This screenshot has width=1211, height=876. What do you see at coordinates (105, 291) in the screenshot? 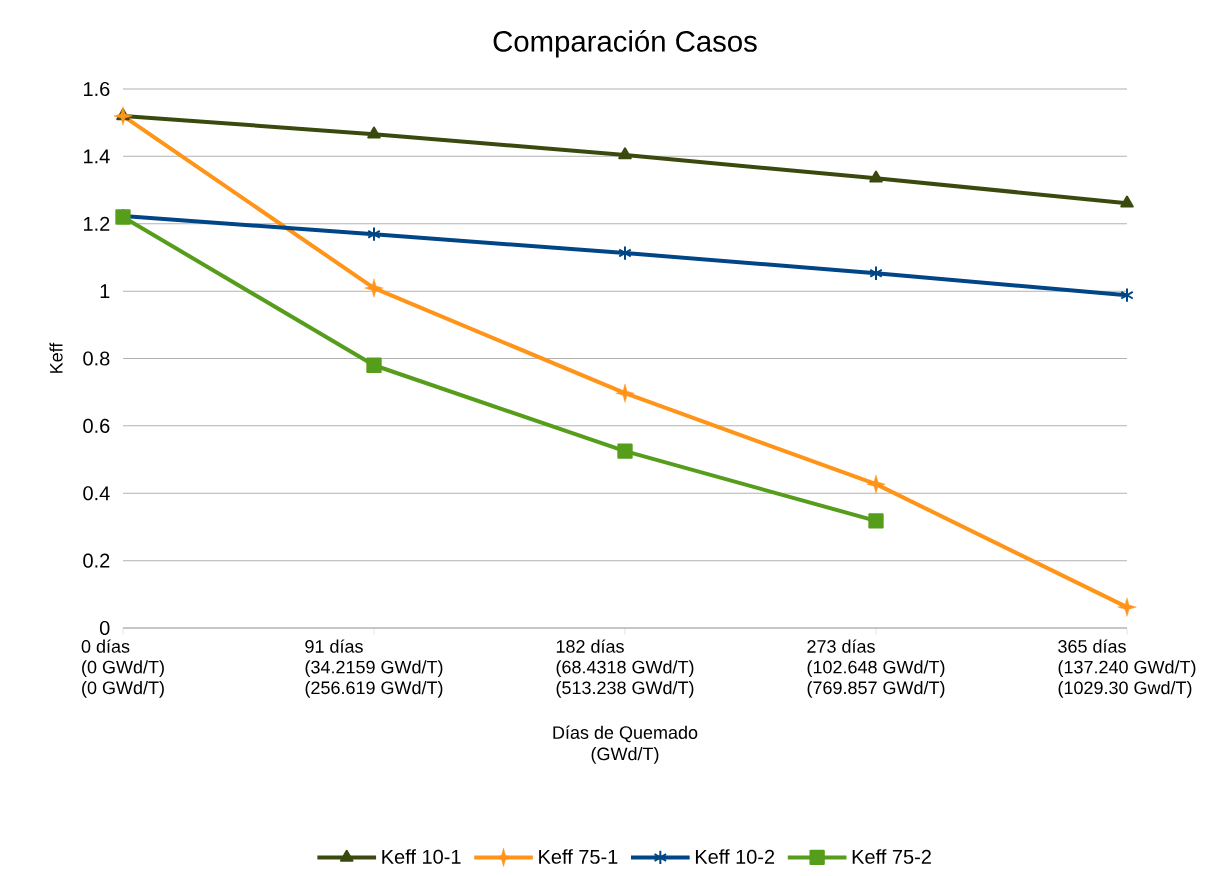
I see `y-tick-label: 1` at bounding box center [105, 291].